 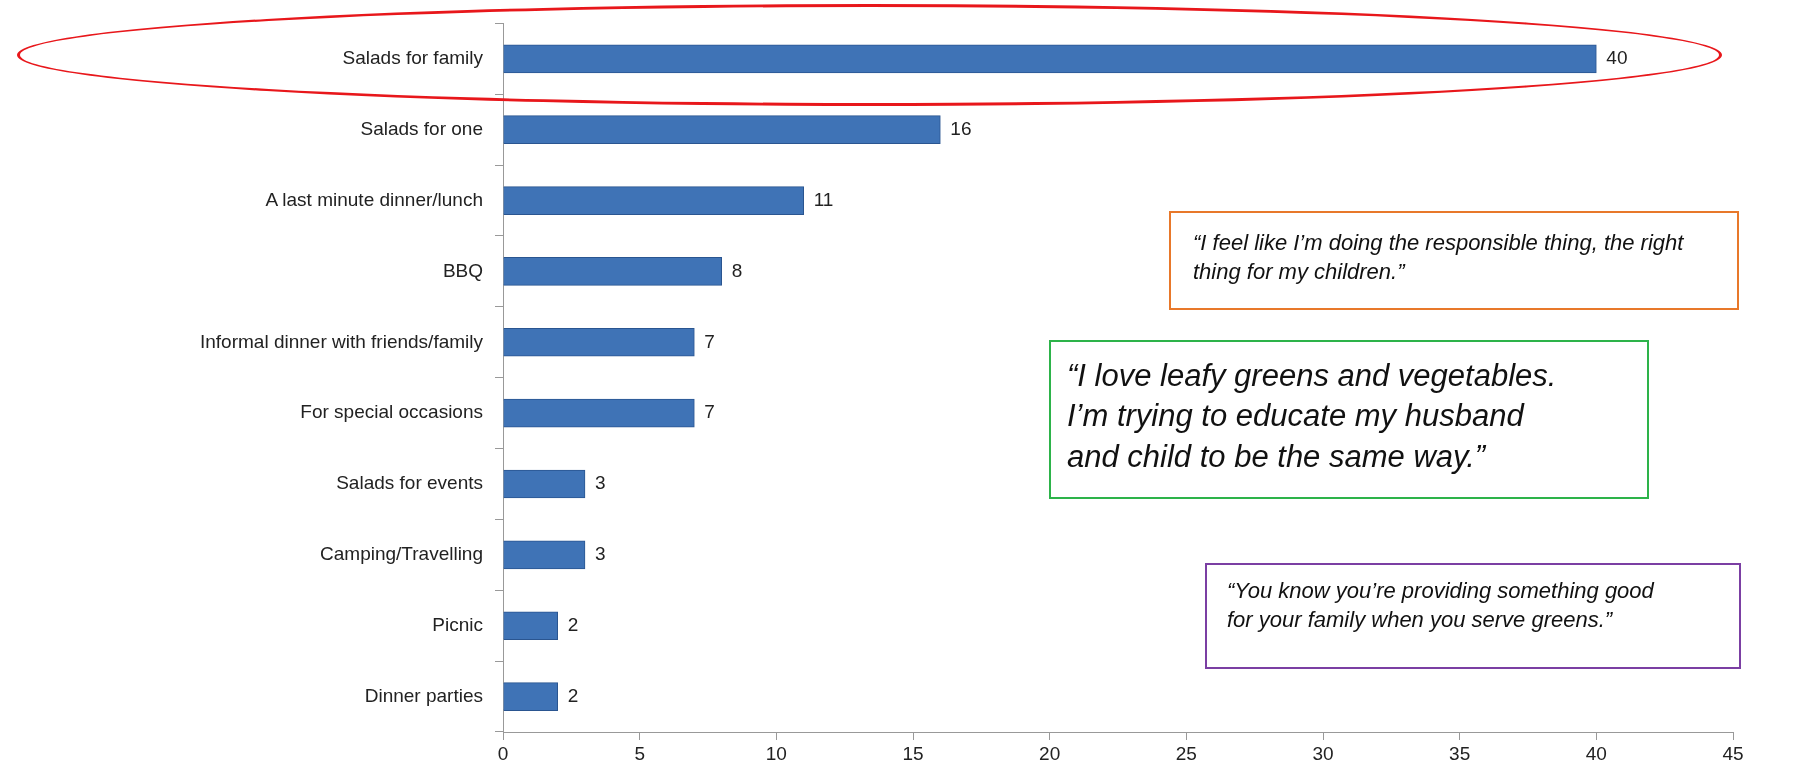 I want to click on y-tick-label: Camping/Travelling, so click(x=401, y=554).